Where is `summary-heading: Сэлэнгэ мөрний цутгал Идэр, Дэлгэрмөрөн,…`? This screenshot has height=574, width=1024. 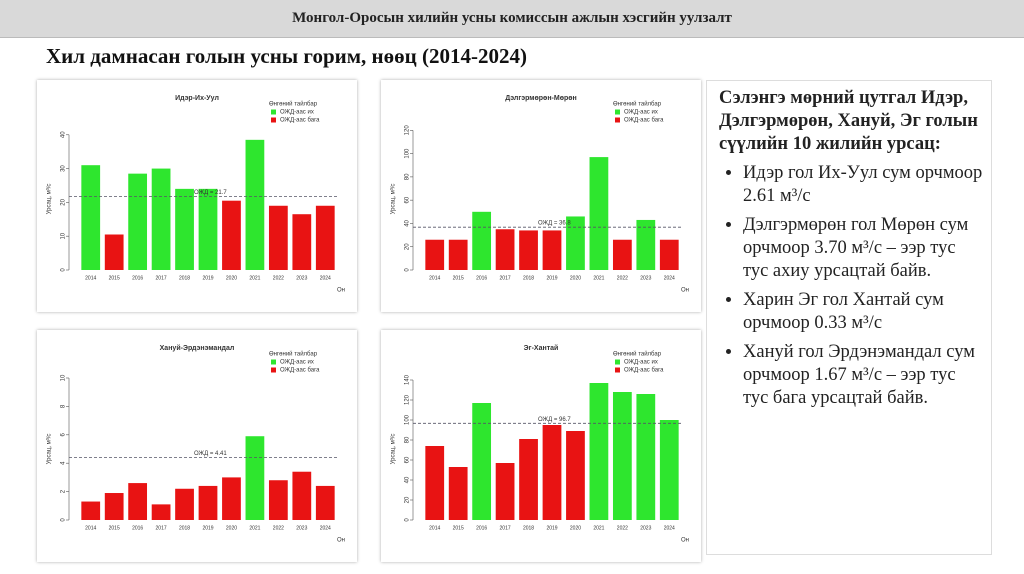 summary-heading: Сэлэнгэ мөрний цутгал Идэр, Дэлгэрмөрөн,… is located at coordinates (848, 121).